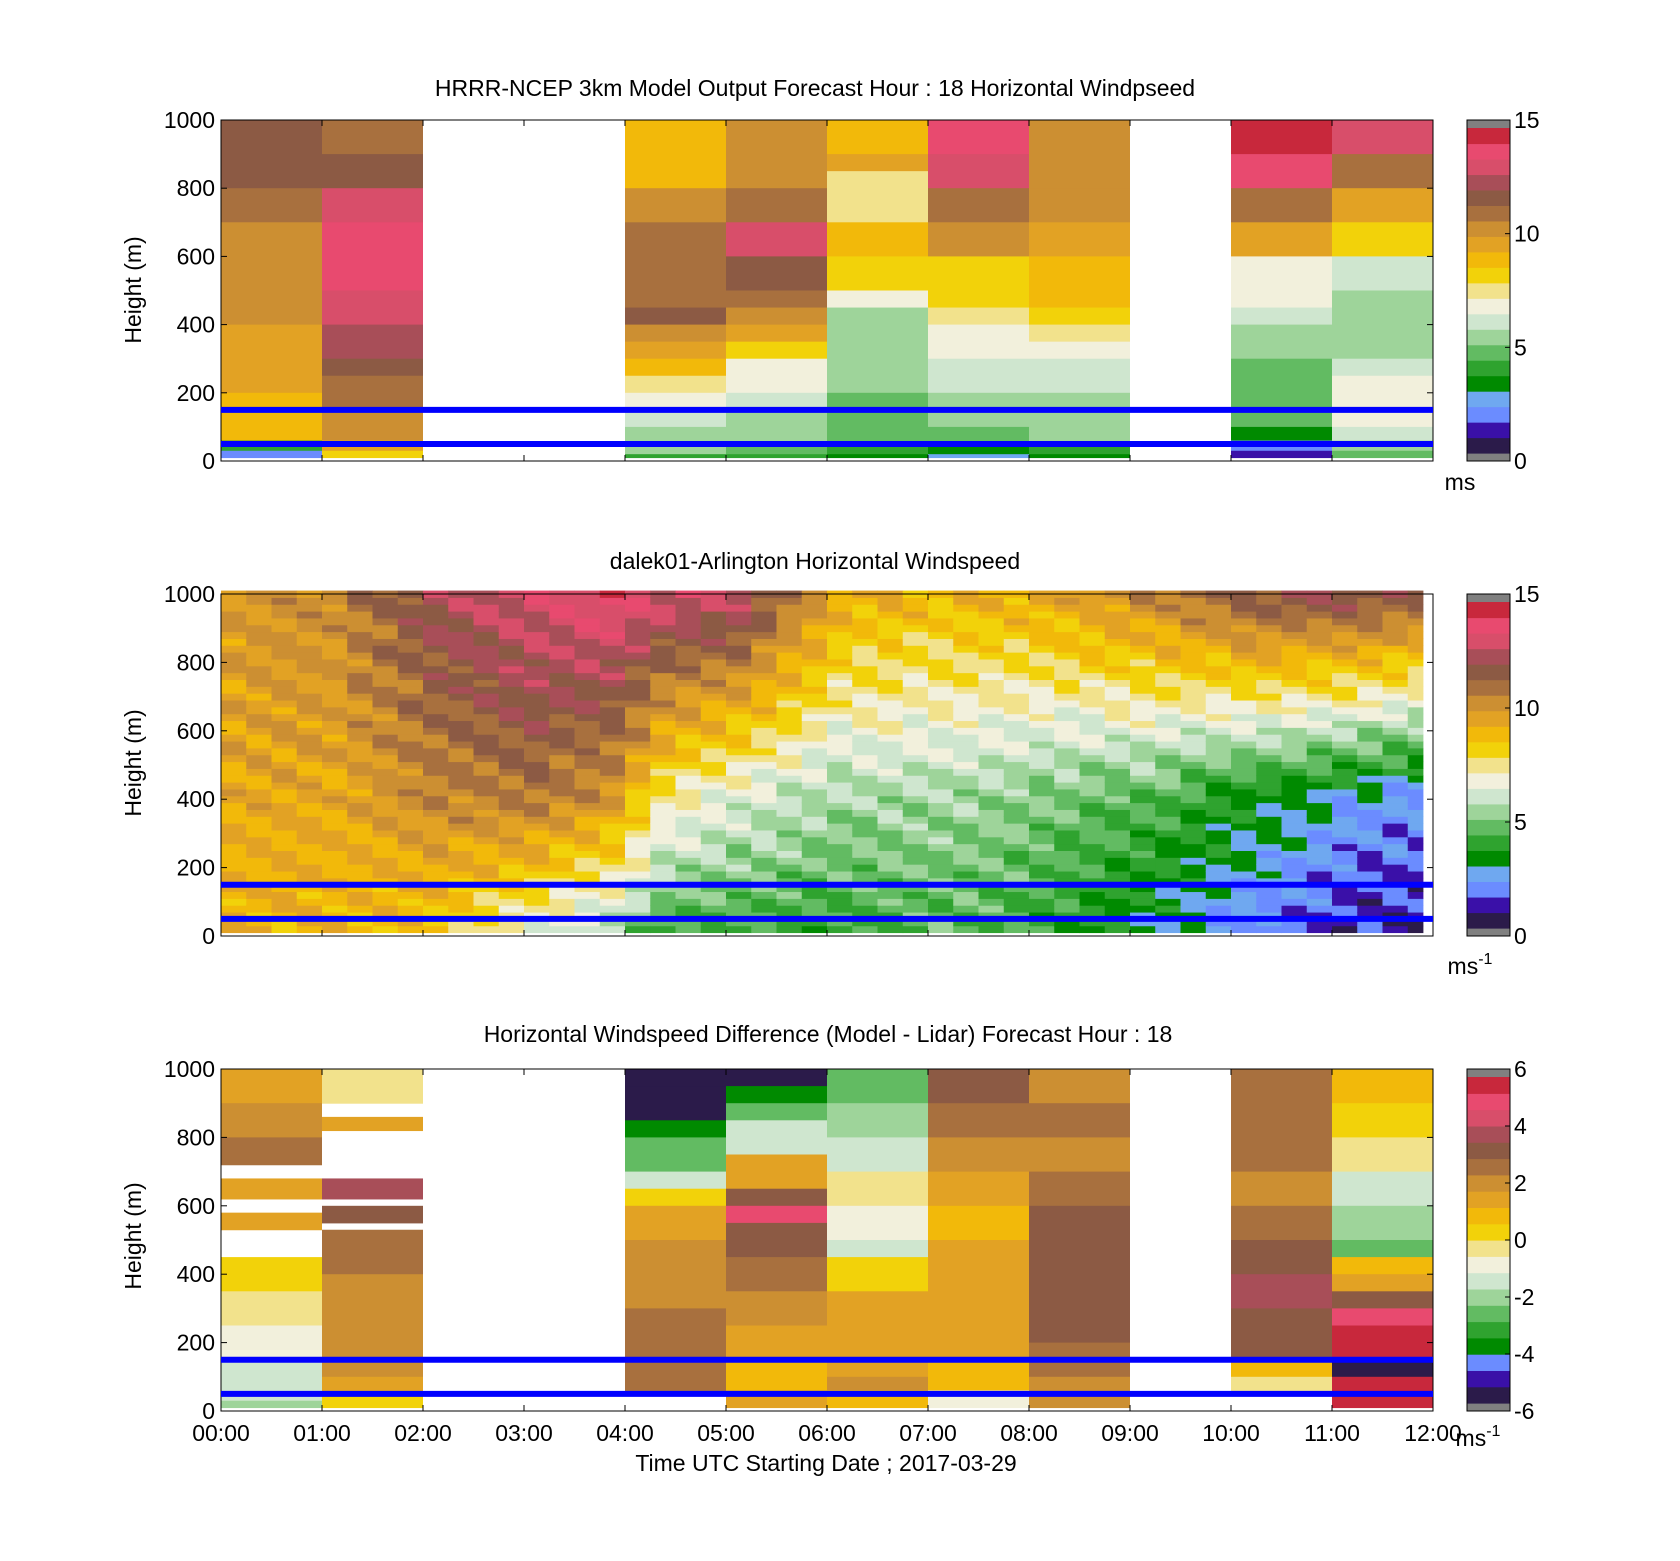  Describe the element at coordinates (189, 594) in the screenshot. I see `y-tick-label: 1000` at that location.